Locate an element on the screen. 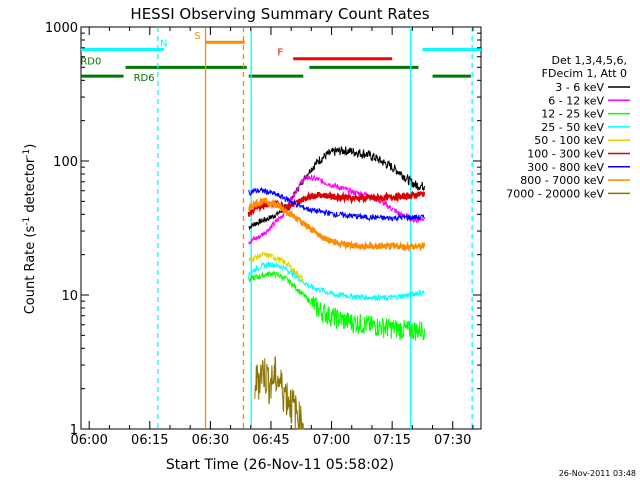  y-axis-label: Count Rate (s-1 detector-1) is located at coordinates (30, 229).